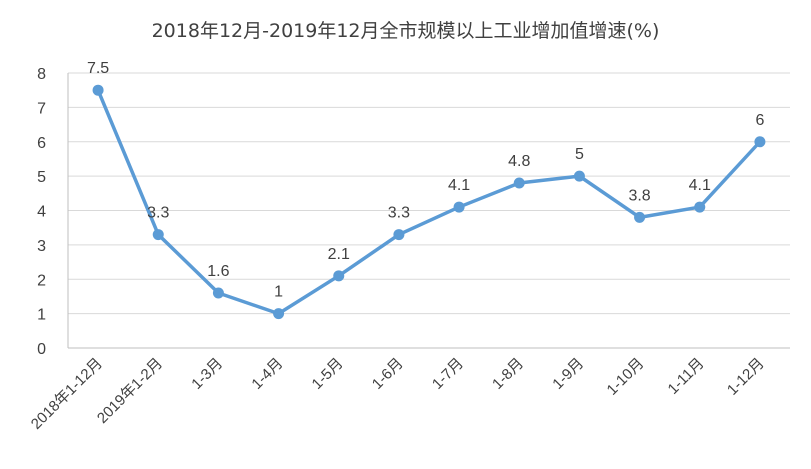  What do you see at coordinates (41, 108) in the screenshot?
I see `y-tick-label: 7` at bounding box center [41, 108].